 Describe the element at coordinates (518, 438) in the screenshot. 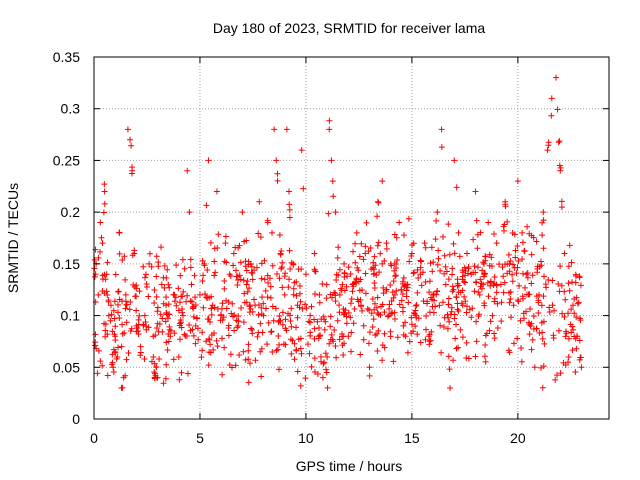

I see `x-tick-label: 20` at that location.